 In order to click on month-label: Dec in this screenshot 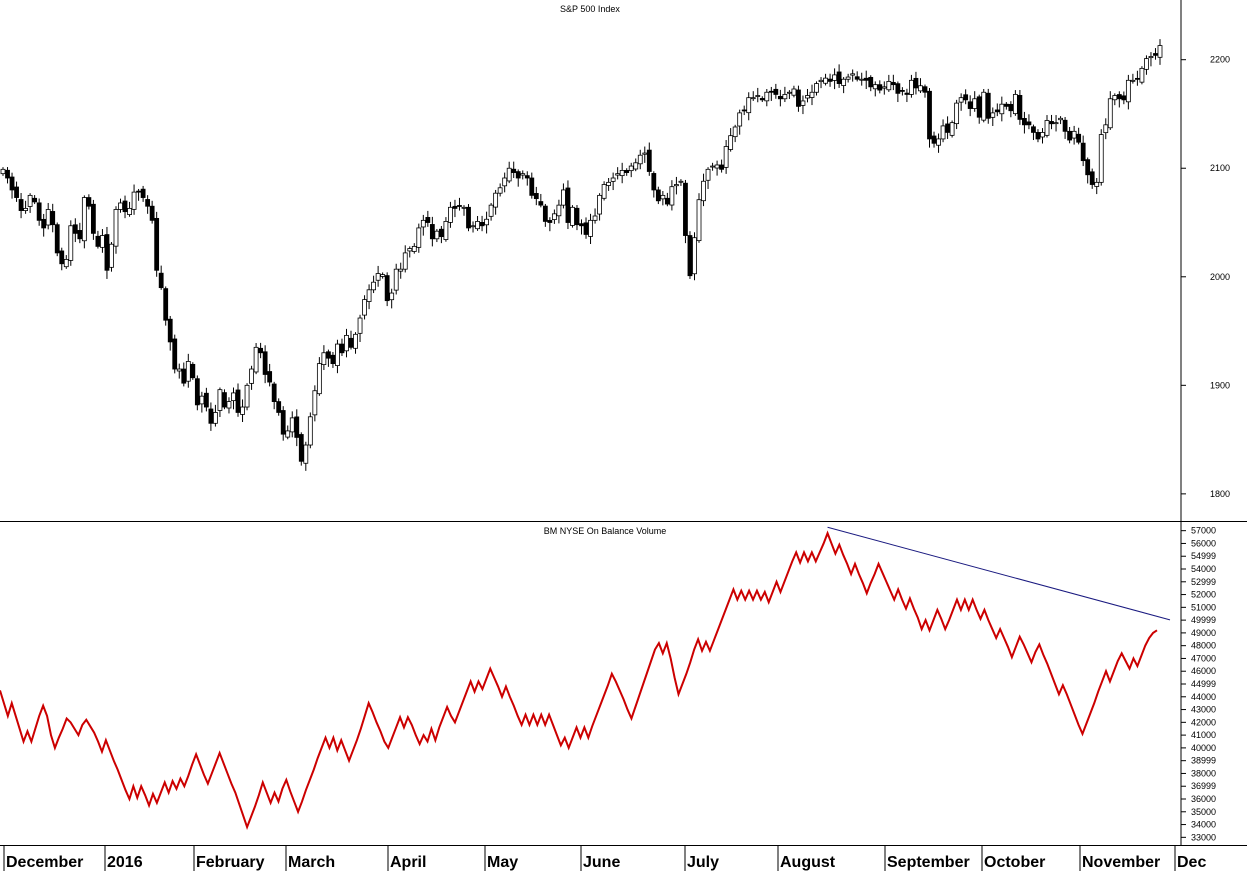, I will do `click(1191, 862)`.